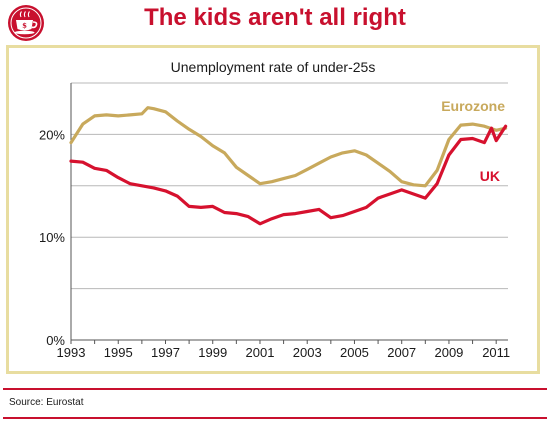 The image size is (550, 425). What do you see at coordinates (273, 67) in the screenshot?
I see `chart-title: Unemployment rate of under-25s` at bounding box center [273, 67].